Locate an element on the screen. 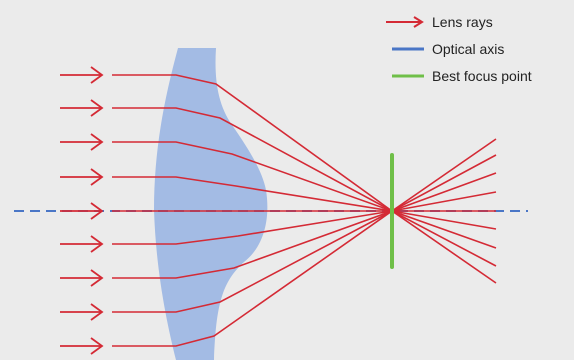 This screenshot has width=574, height=360. legend-item-optical-axis: Optical axis is located at coordinates (458, 48).